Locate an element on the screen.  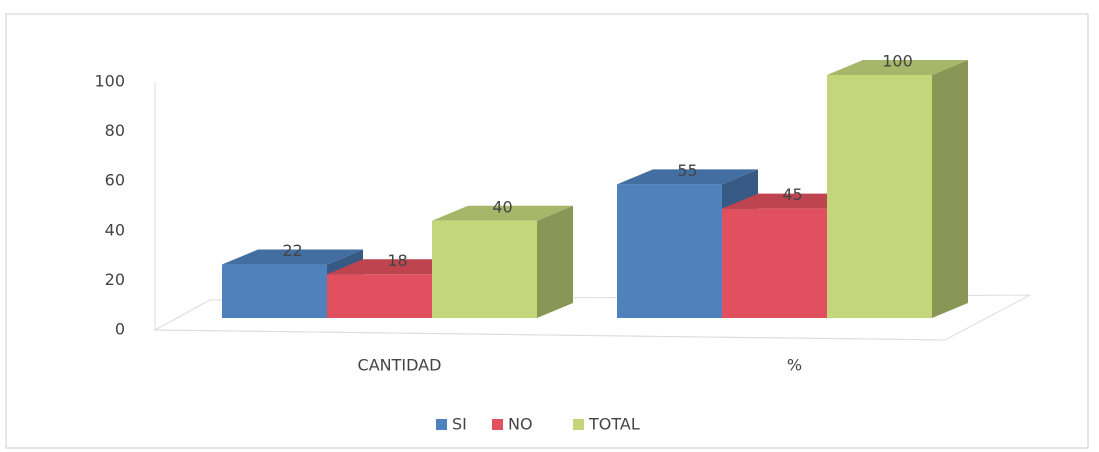
data-label: 55 is located at coordinates (687, 170).